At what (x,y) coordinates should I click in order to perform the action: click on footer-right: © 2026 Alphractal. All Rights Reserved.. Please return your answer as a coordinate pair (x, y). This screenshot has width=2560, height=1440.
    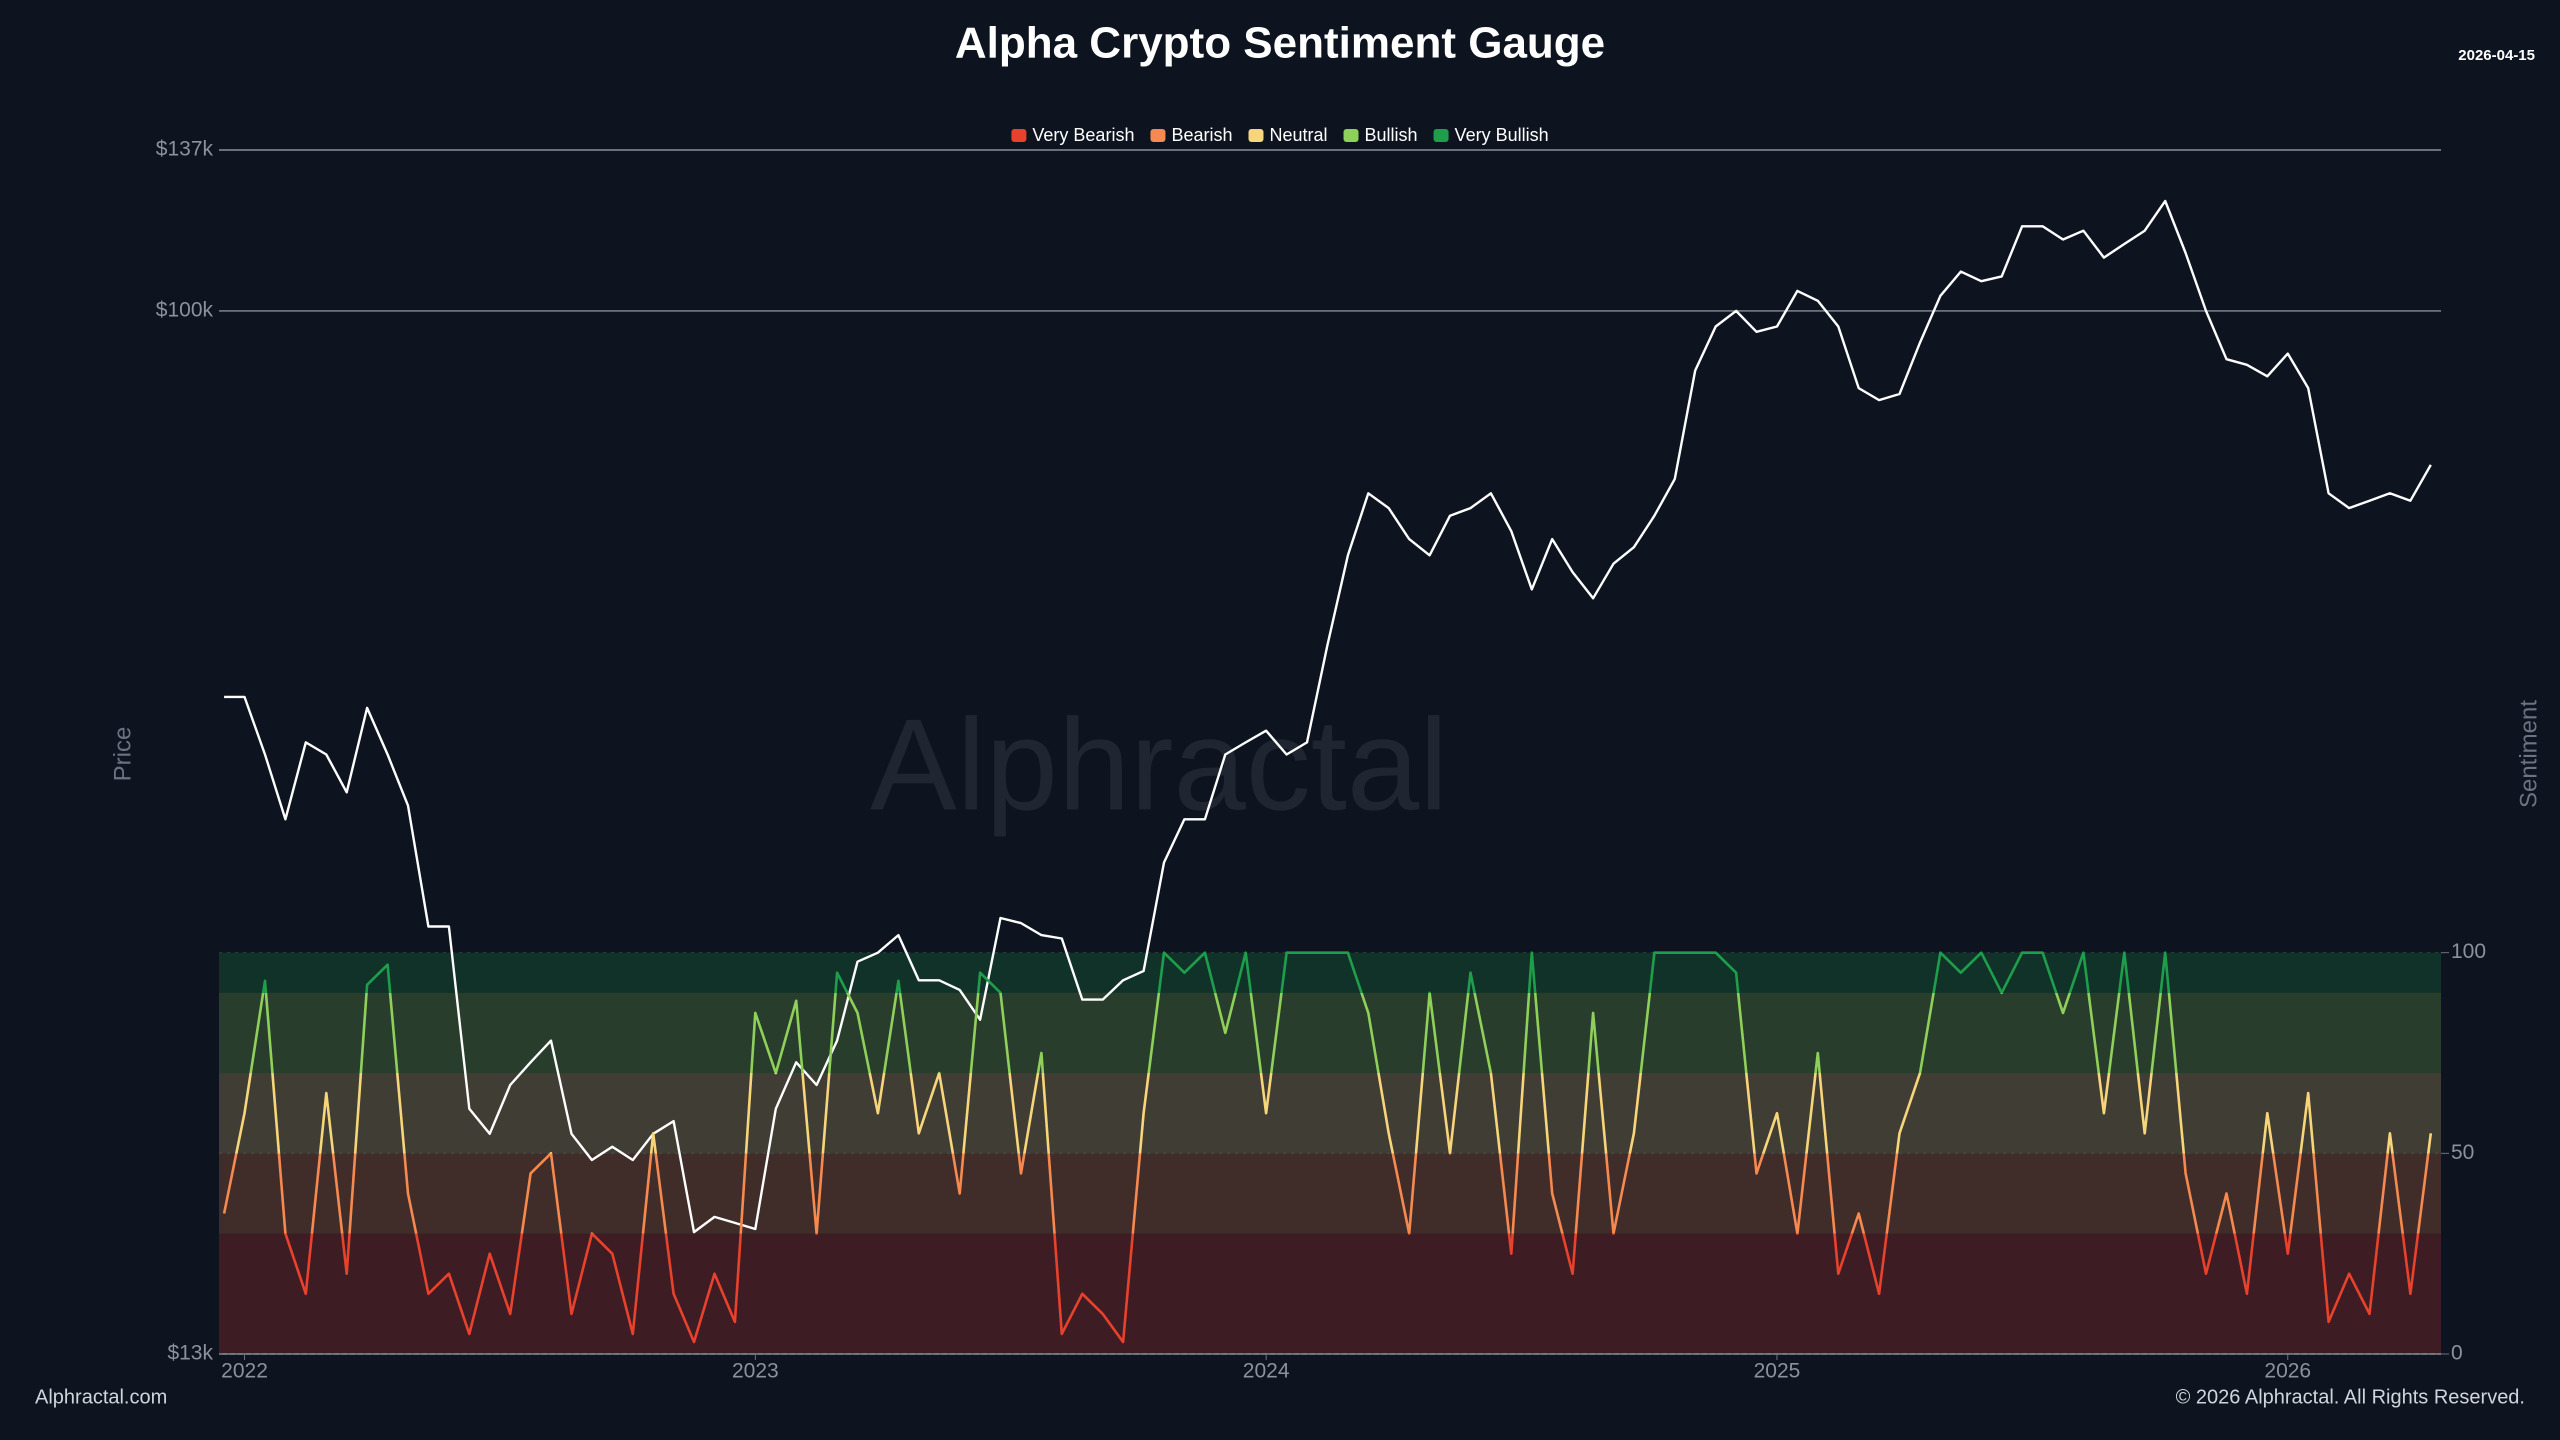
    Looking at the image, I should click on (2350, 1397).